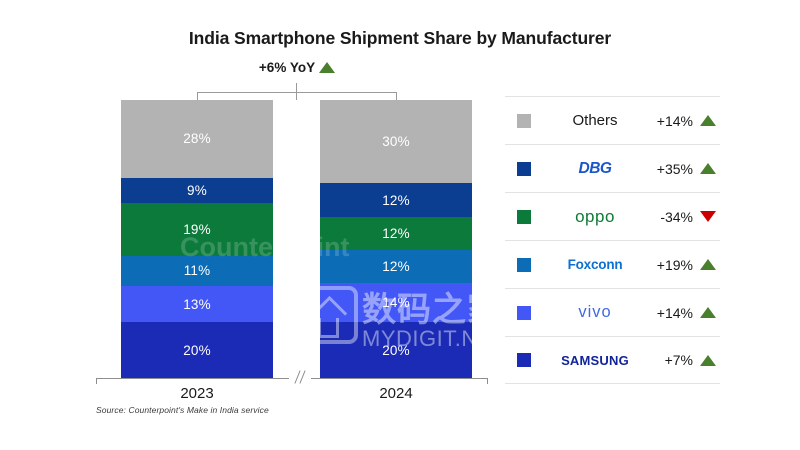  I want to click on bar-segment-dbg: 12%, so click(396, 200).